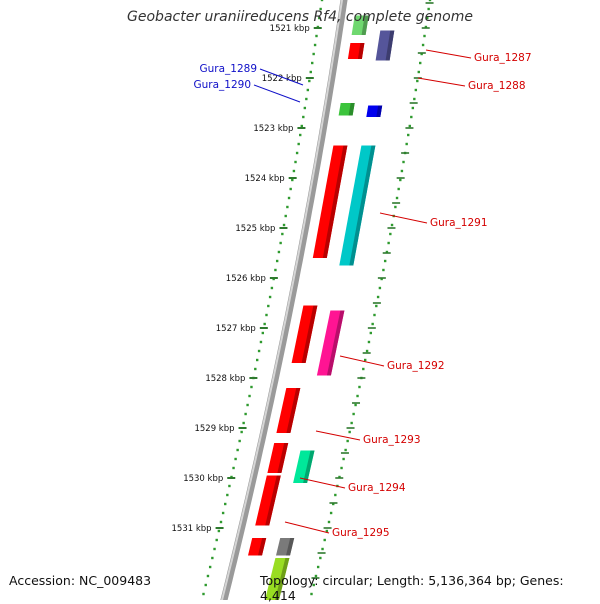 This screenshot has height=604, width=600. I want to click on gene-label: Gura_1287, so click(503, 58).